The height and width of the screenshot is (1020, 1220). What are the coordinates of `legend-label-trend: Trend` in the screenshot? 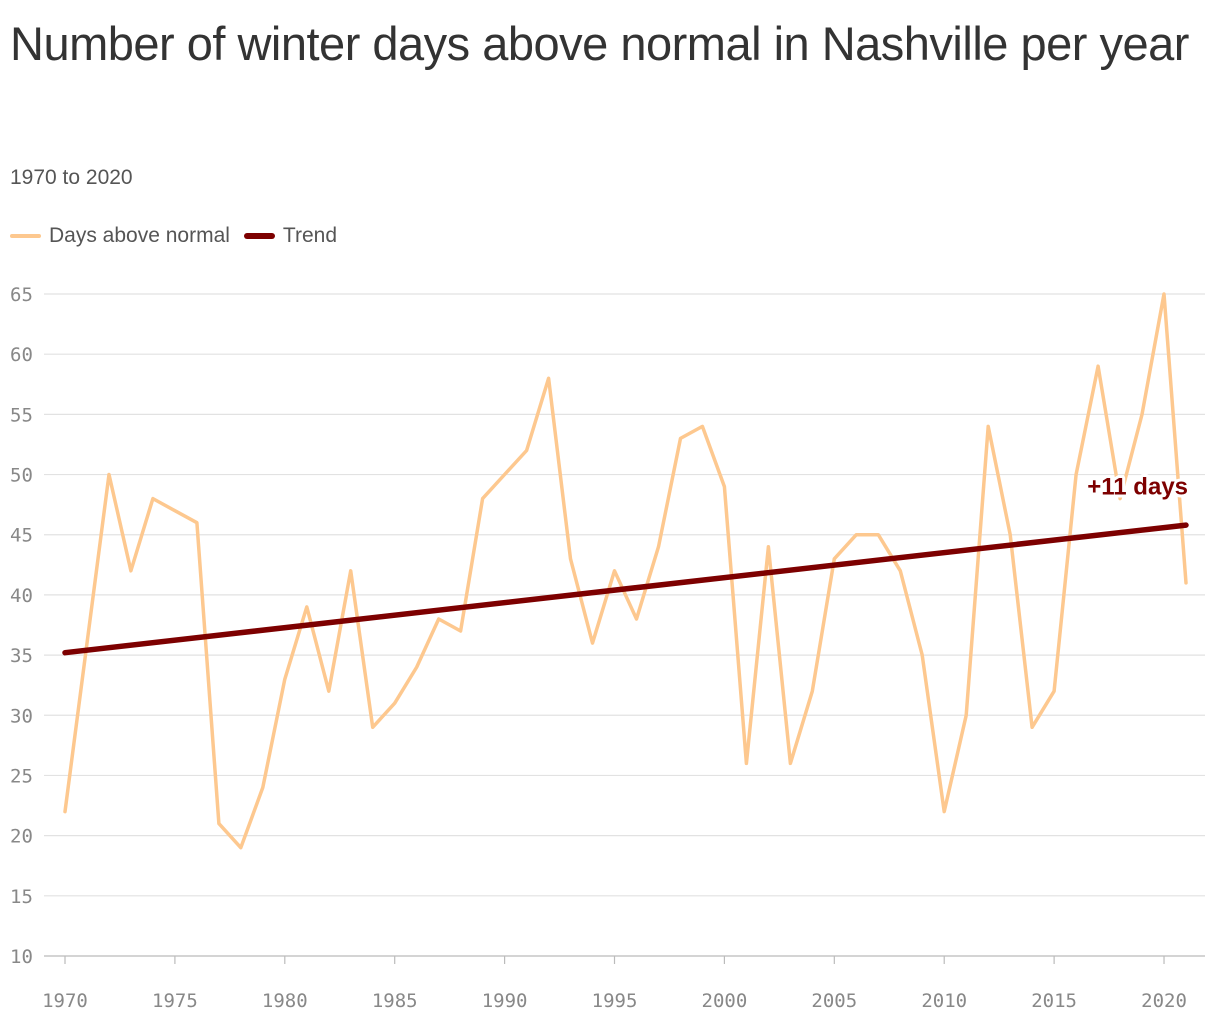 It's located at (310, 235).